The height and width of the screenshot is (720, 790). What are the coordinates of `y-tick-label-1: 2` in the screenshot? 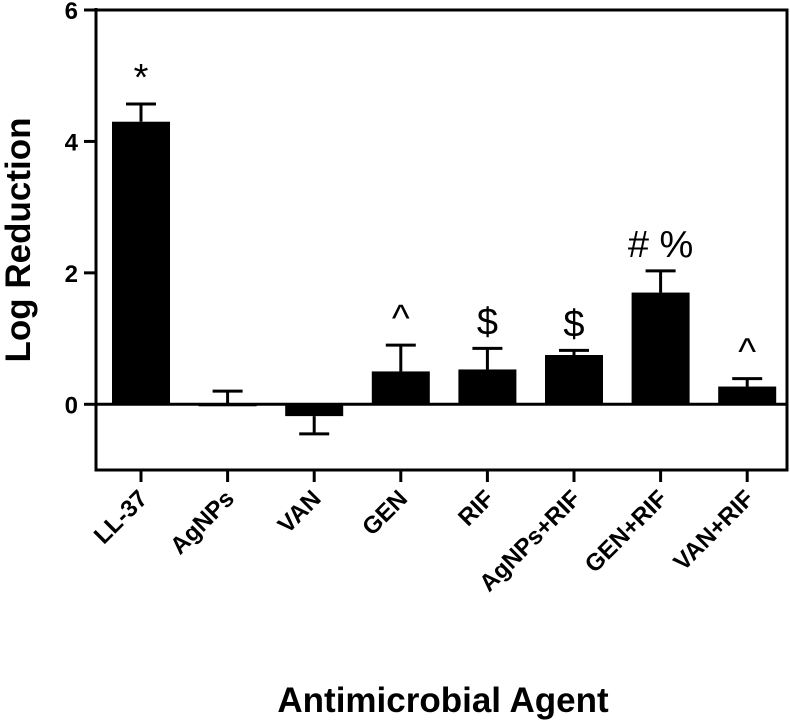 It's located at (71, 274).